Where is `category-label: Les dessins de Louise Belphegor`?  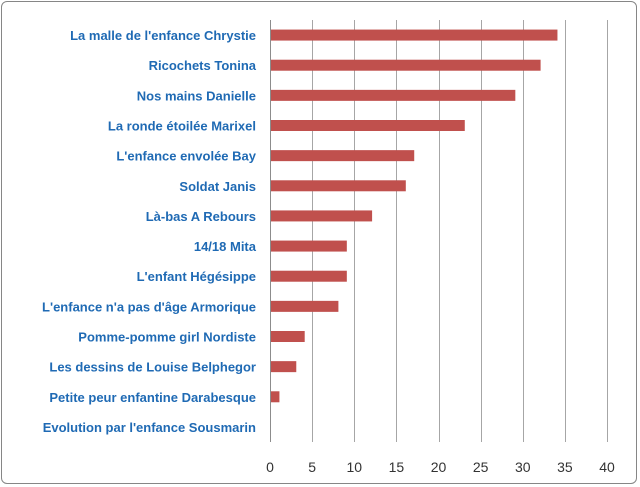 category-label: Les dessins de Louise Belphegor is located at coordinates (152, 367).